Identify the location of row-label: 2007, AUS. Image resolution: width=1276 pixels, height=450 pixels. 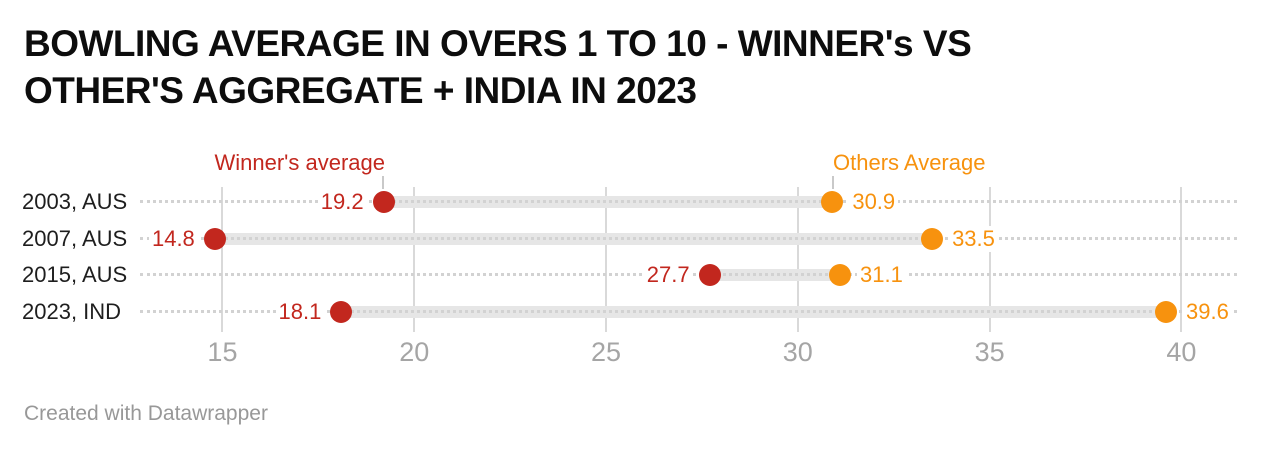
(75, 238).